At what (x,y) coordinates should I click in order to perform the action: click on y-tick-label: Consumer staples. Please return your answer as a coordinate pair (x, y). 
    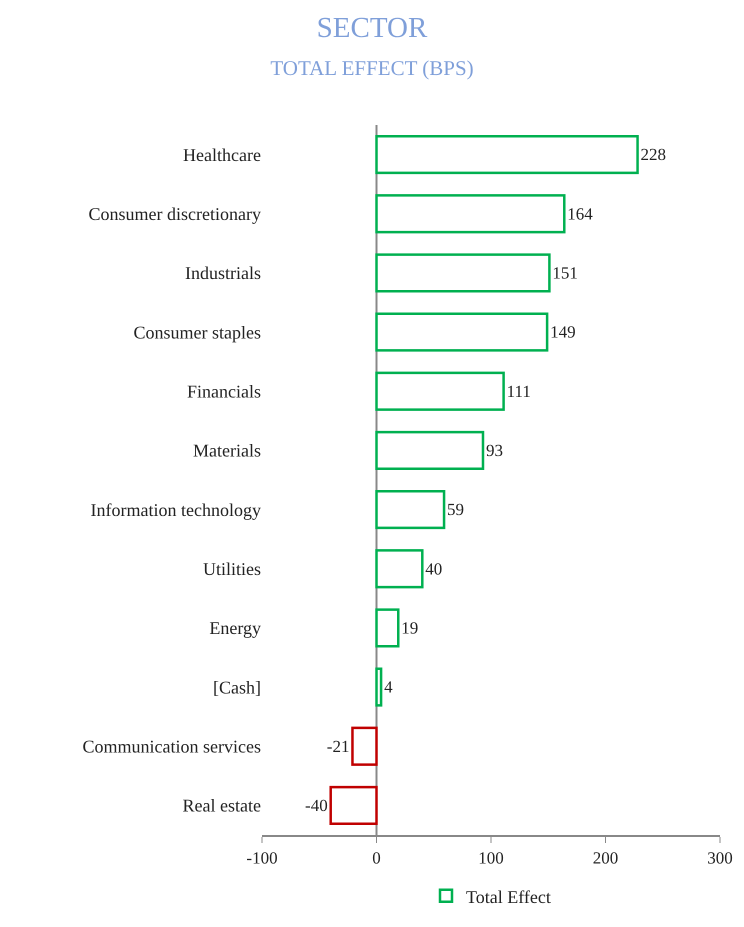
    Looking at the image, I should click on (197, 332).